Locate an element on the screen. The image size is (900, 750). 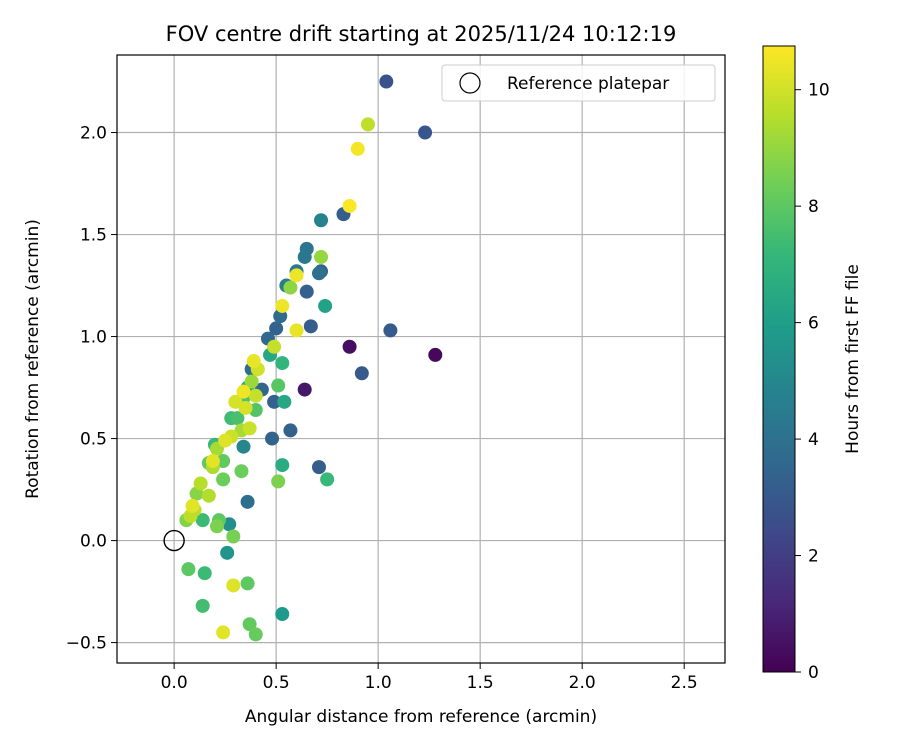
x-tick-label: 2.5 is located at coordinates (684, 683).